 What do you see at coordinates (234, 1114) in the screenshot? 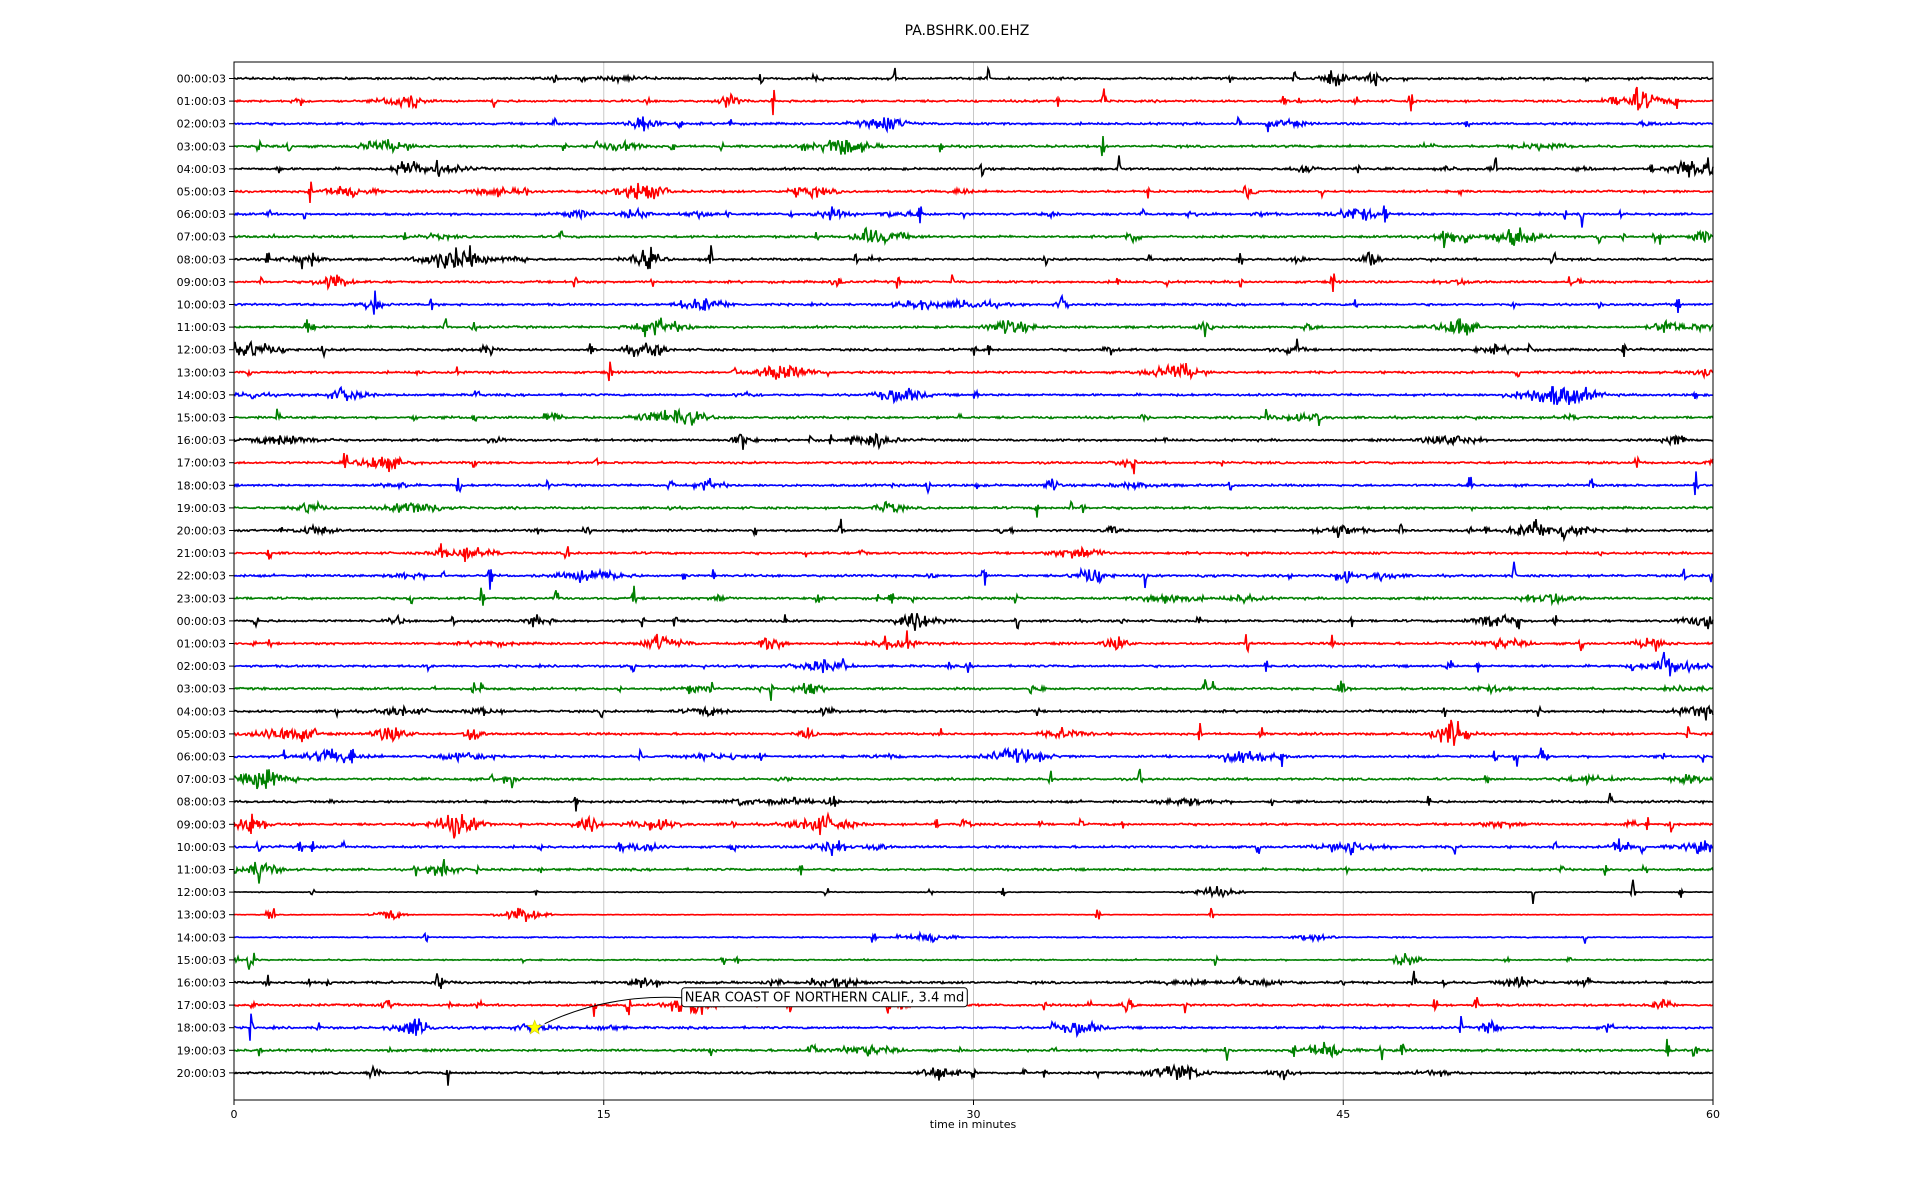
I see `x-tick-label: 0` at bounding box center [234, 1114].